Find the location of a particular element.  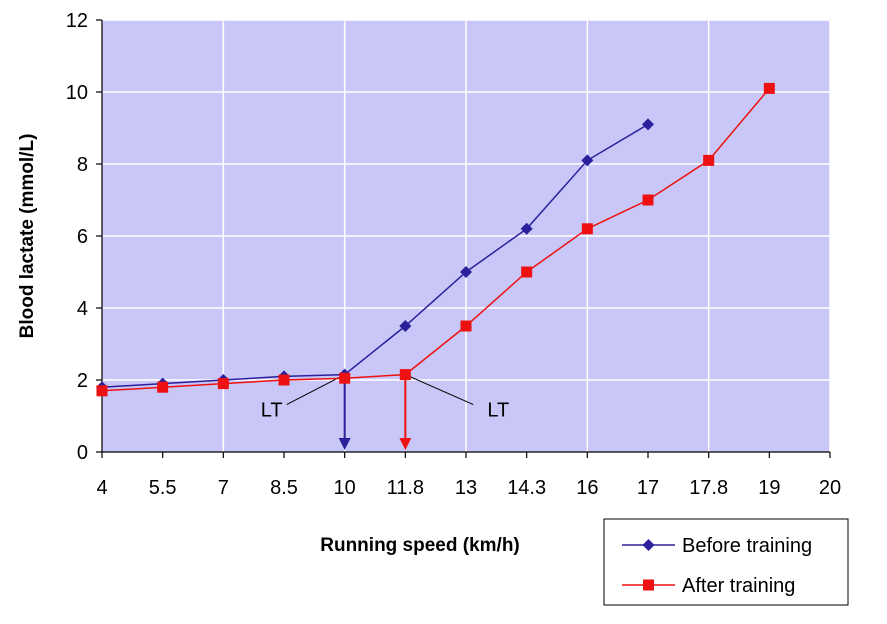

y-tick-label: 2 is located at coordinates (82, 381).